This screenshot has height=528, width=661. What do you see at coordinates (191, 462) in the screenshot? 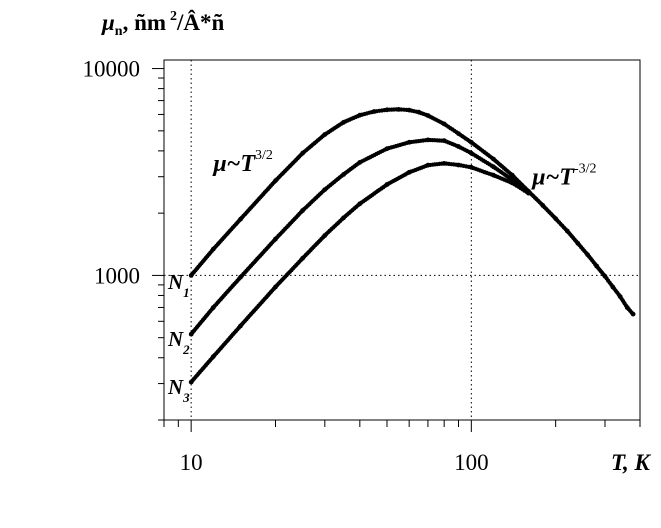
I see `x-tick-label: 10` at bounding box center [191, 462].